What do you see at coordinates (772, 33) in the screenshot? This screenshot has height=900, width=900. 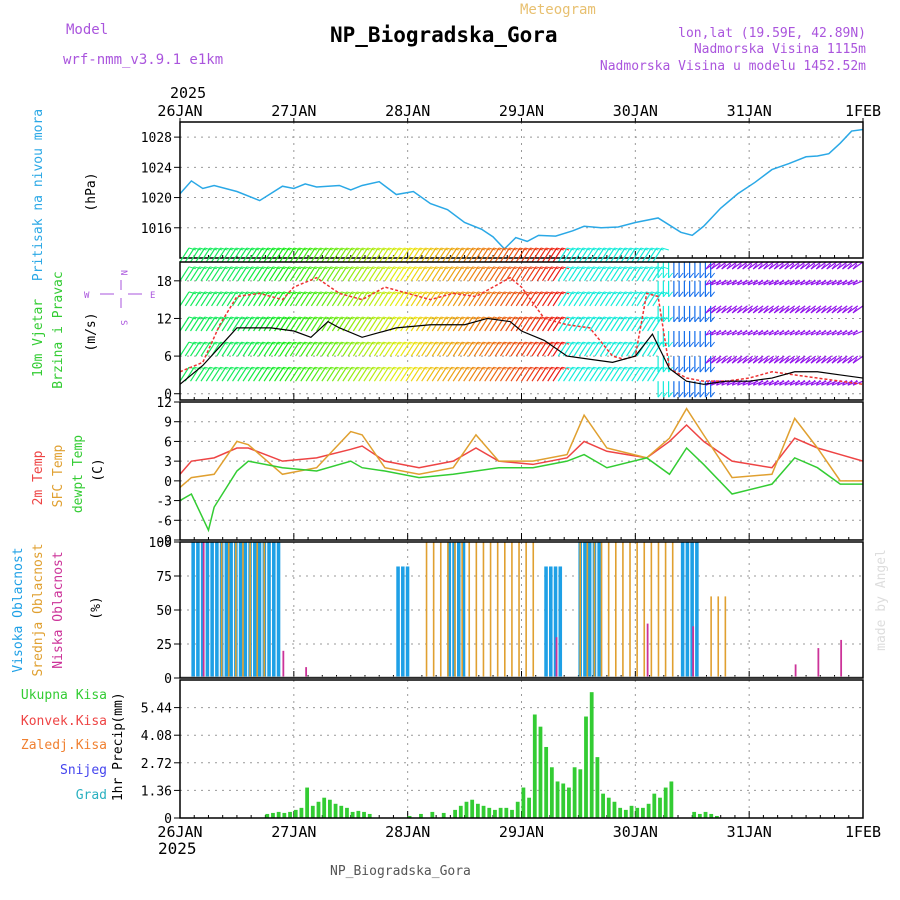 I see `lonlat-label: lon,lat (19.59E, 42.89N)` at bounding box center [772, 33].